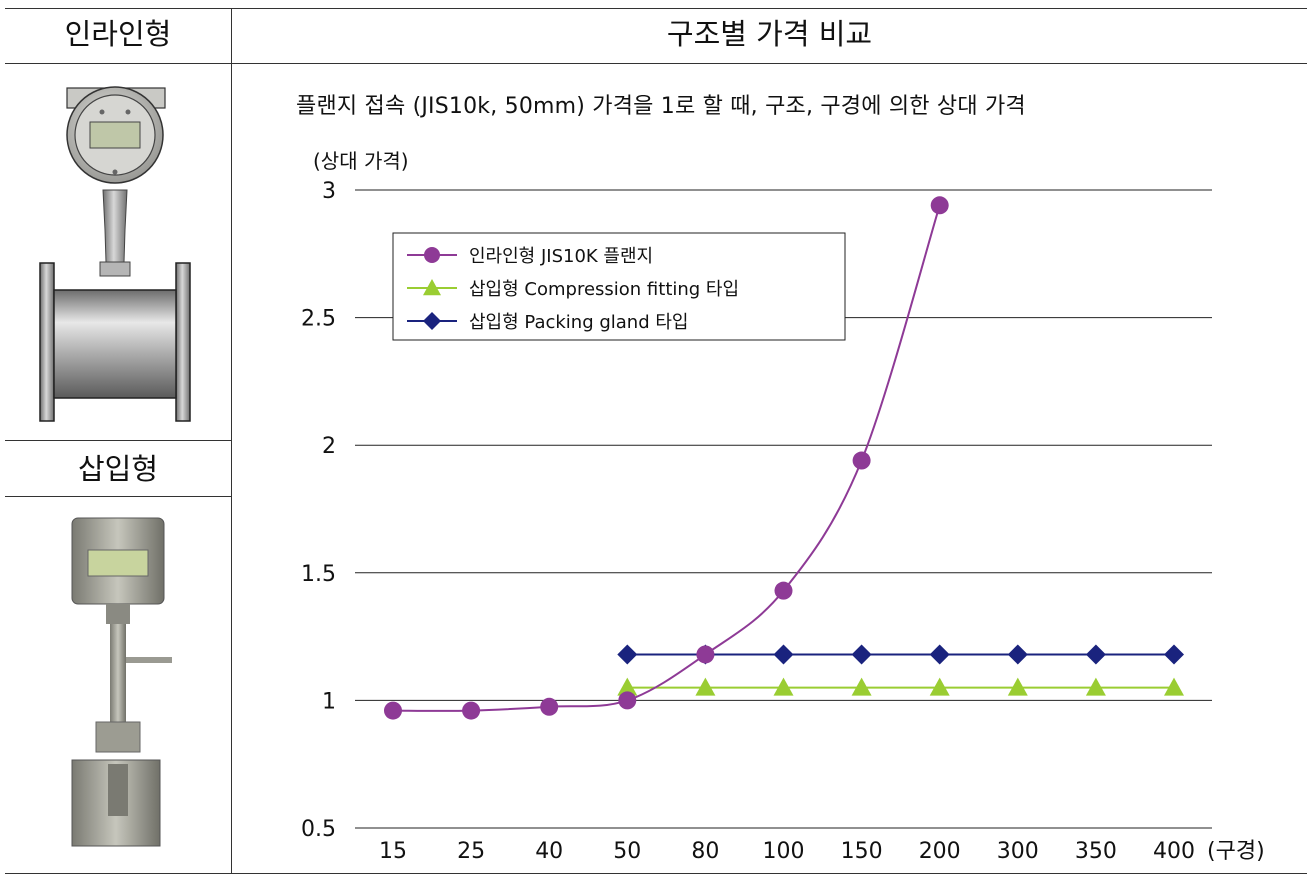 The image size is (1312, 878). I want to click on x-tick-label: 50, so click(627, 851).